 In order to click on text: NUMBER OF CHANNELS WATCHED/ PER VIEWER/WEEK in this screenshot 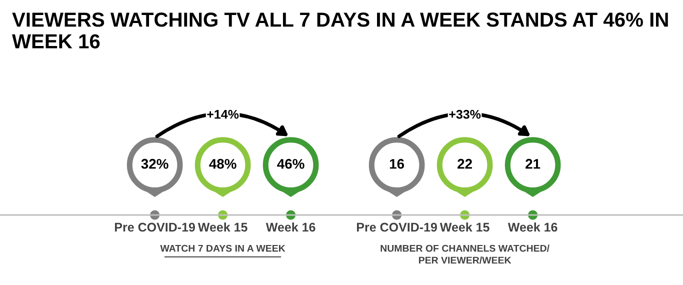, I will do `click(465, 254)`.